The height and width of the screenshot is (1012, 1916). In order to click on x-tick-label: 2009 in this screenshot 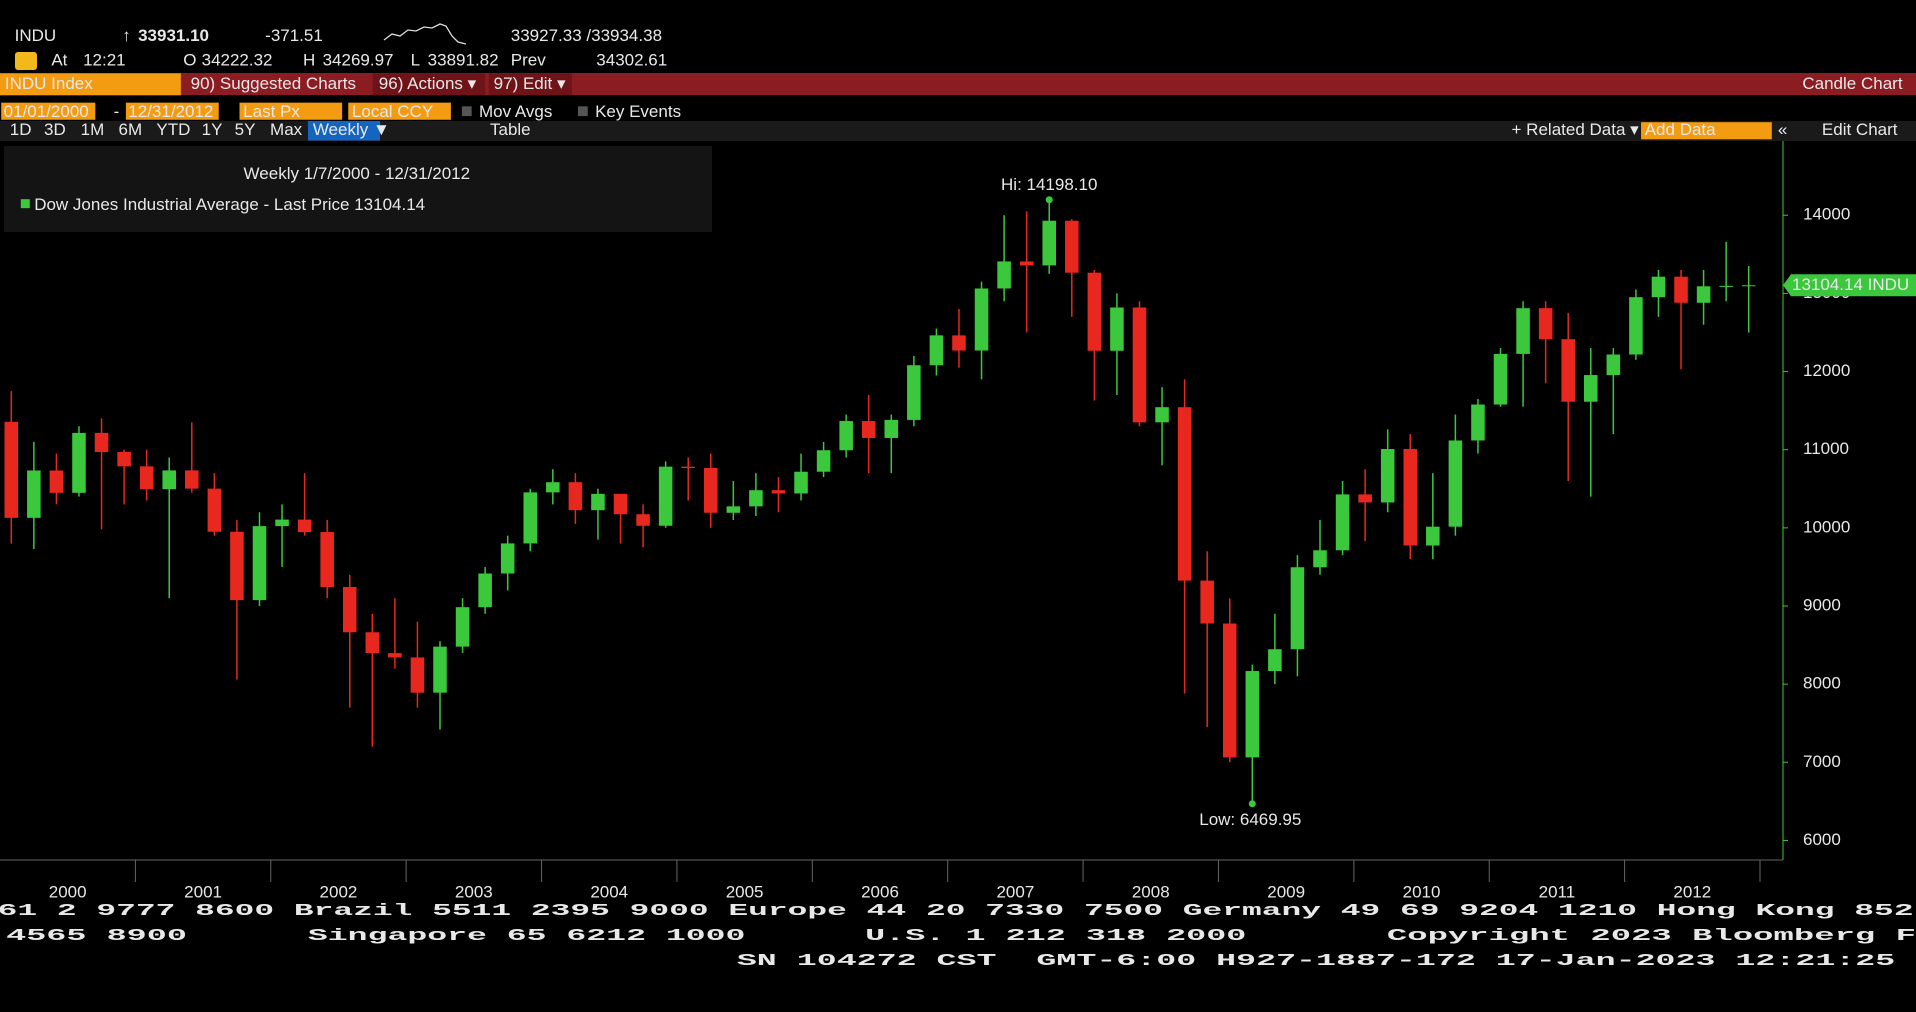, I will do `click(1286, 891)`.